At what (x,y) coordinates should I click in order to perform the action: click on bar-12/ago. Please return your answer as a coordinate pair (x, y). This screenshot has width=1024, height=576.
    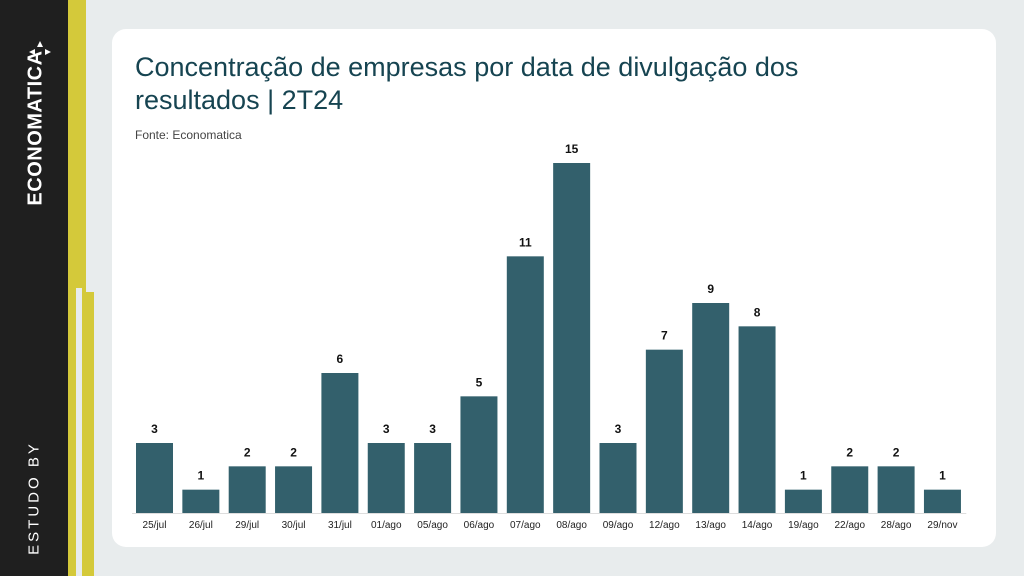
    Looking at the image, I should click on (664, 431).